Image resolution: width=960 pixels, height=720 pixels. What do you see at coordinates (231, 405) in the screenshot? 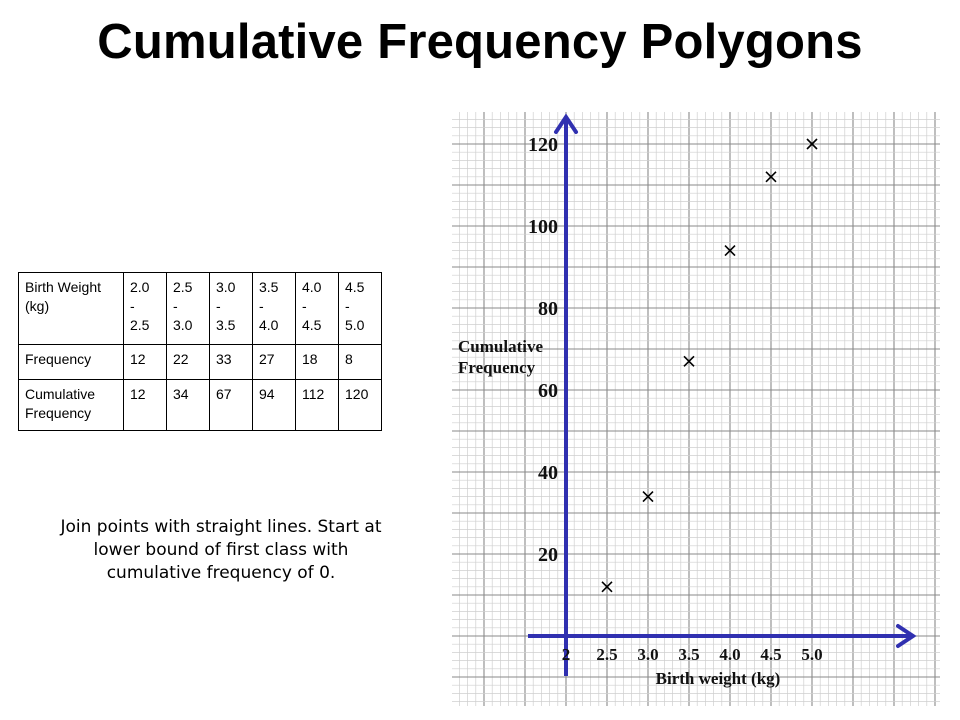
I see `cumulative-cell: 67` at bounding box center [231, 405].